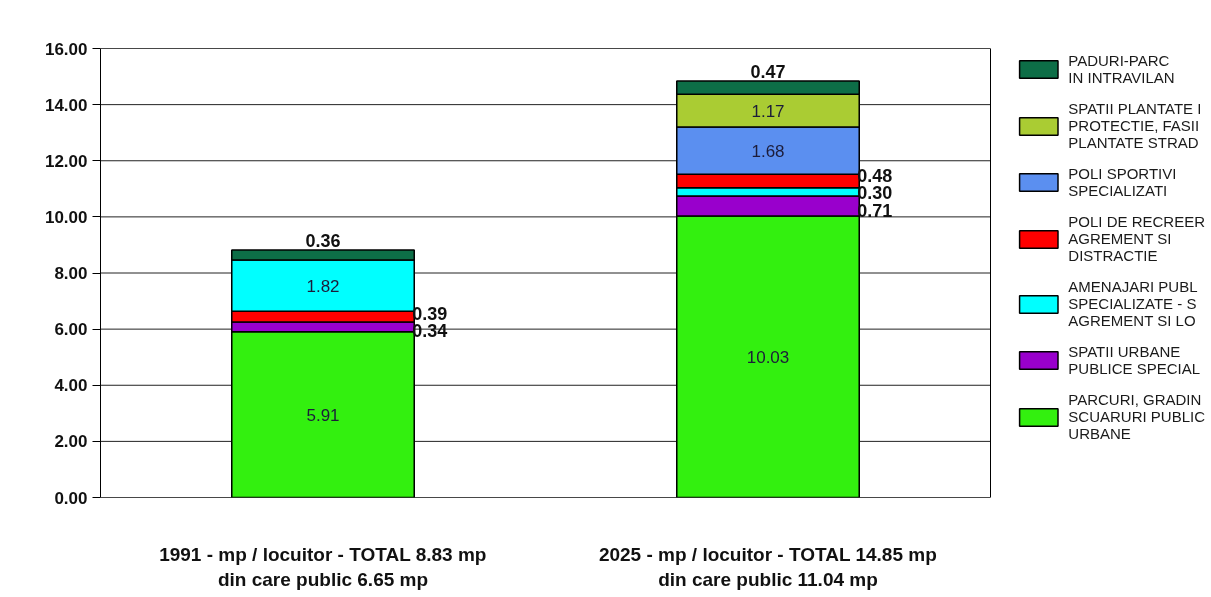 The width and height of the screenshot is (1211, 597). I want to click on data-label: 10.03, so click(768, 357).